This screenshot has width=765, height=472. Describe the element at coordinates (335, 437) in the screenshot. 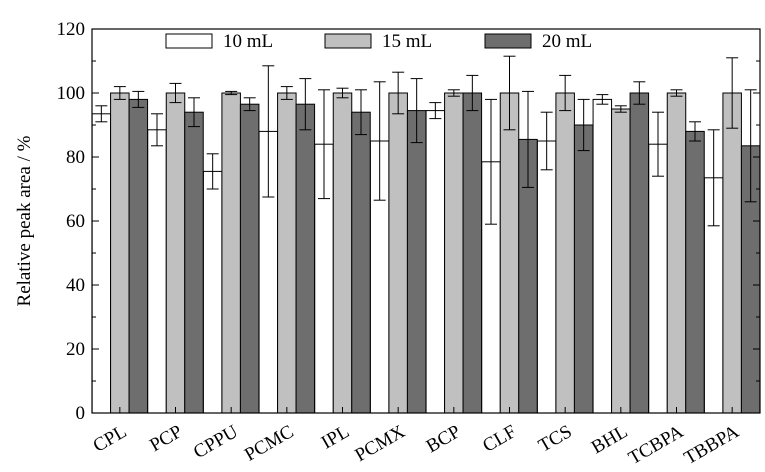

I see `x-tick-label: IPL` at that location.